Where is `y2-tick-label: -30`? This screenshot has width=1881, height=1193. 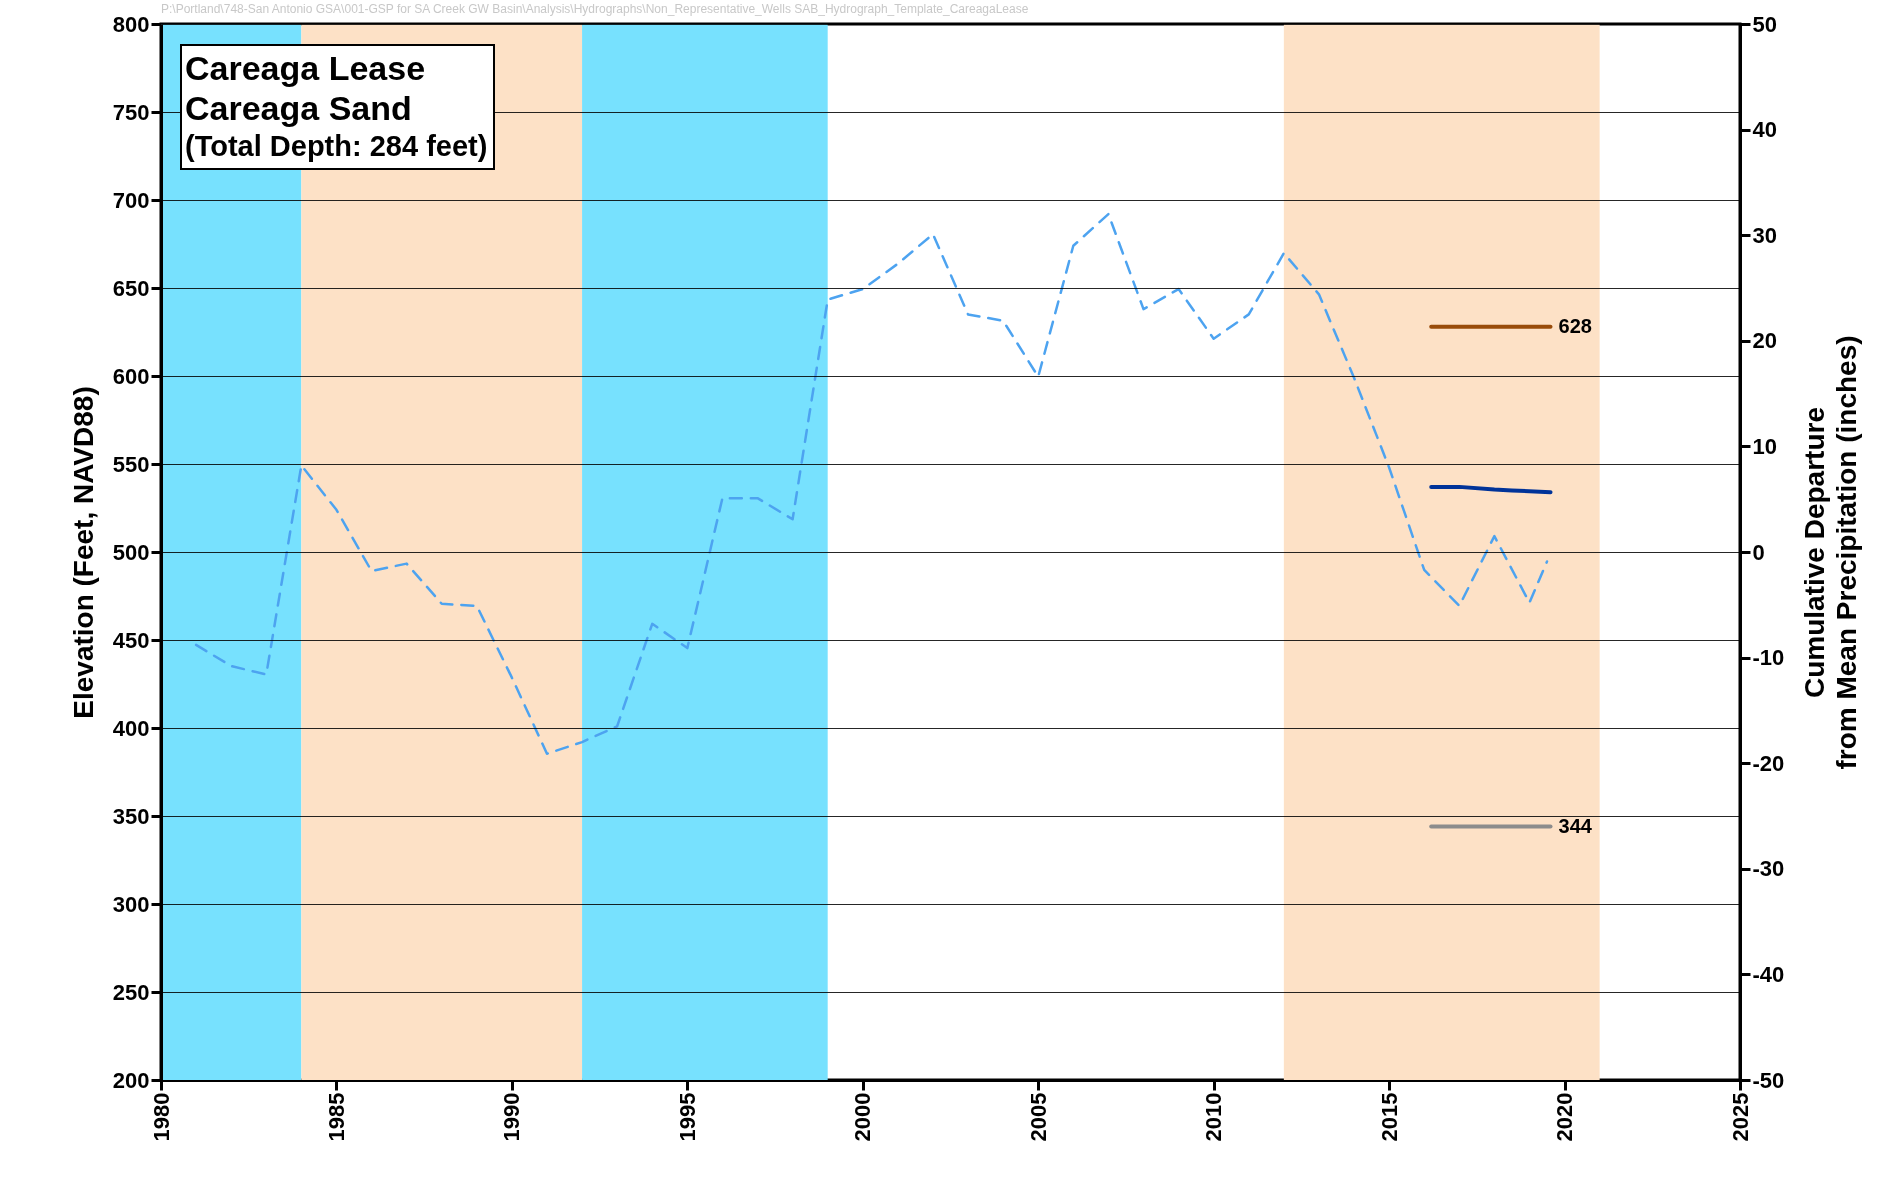 y2-tick-label: -30 is located at coordinates (1768, 869).